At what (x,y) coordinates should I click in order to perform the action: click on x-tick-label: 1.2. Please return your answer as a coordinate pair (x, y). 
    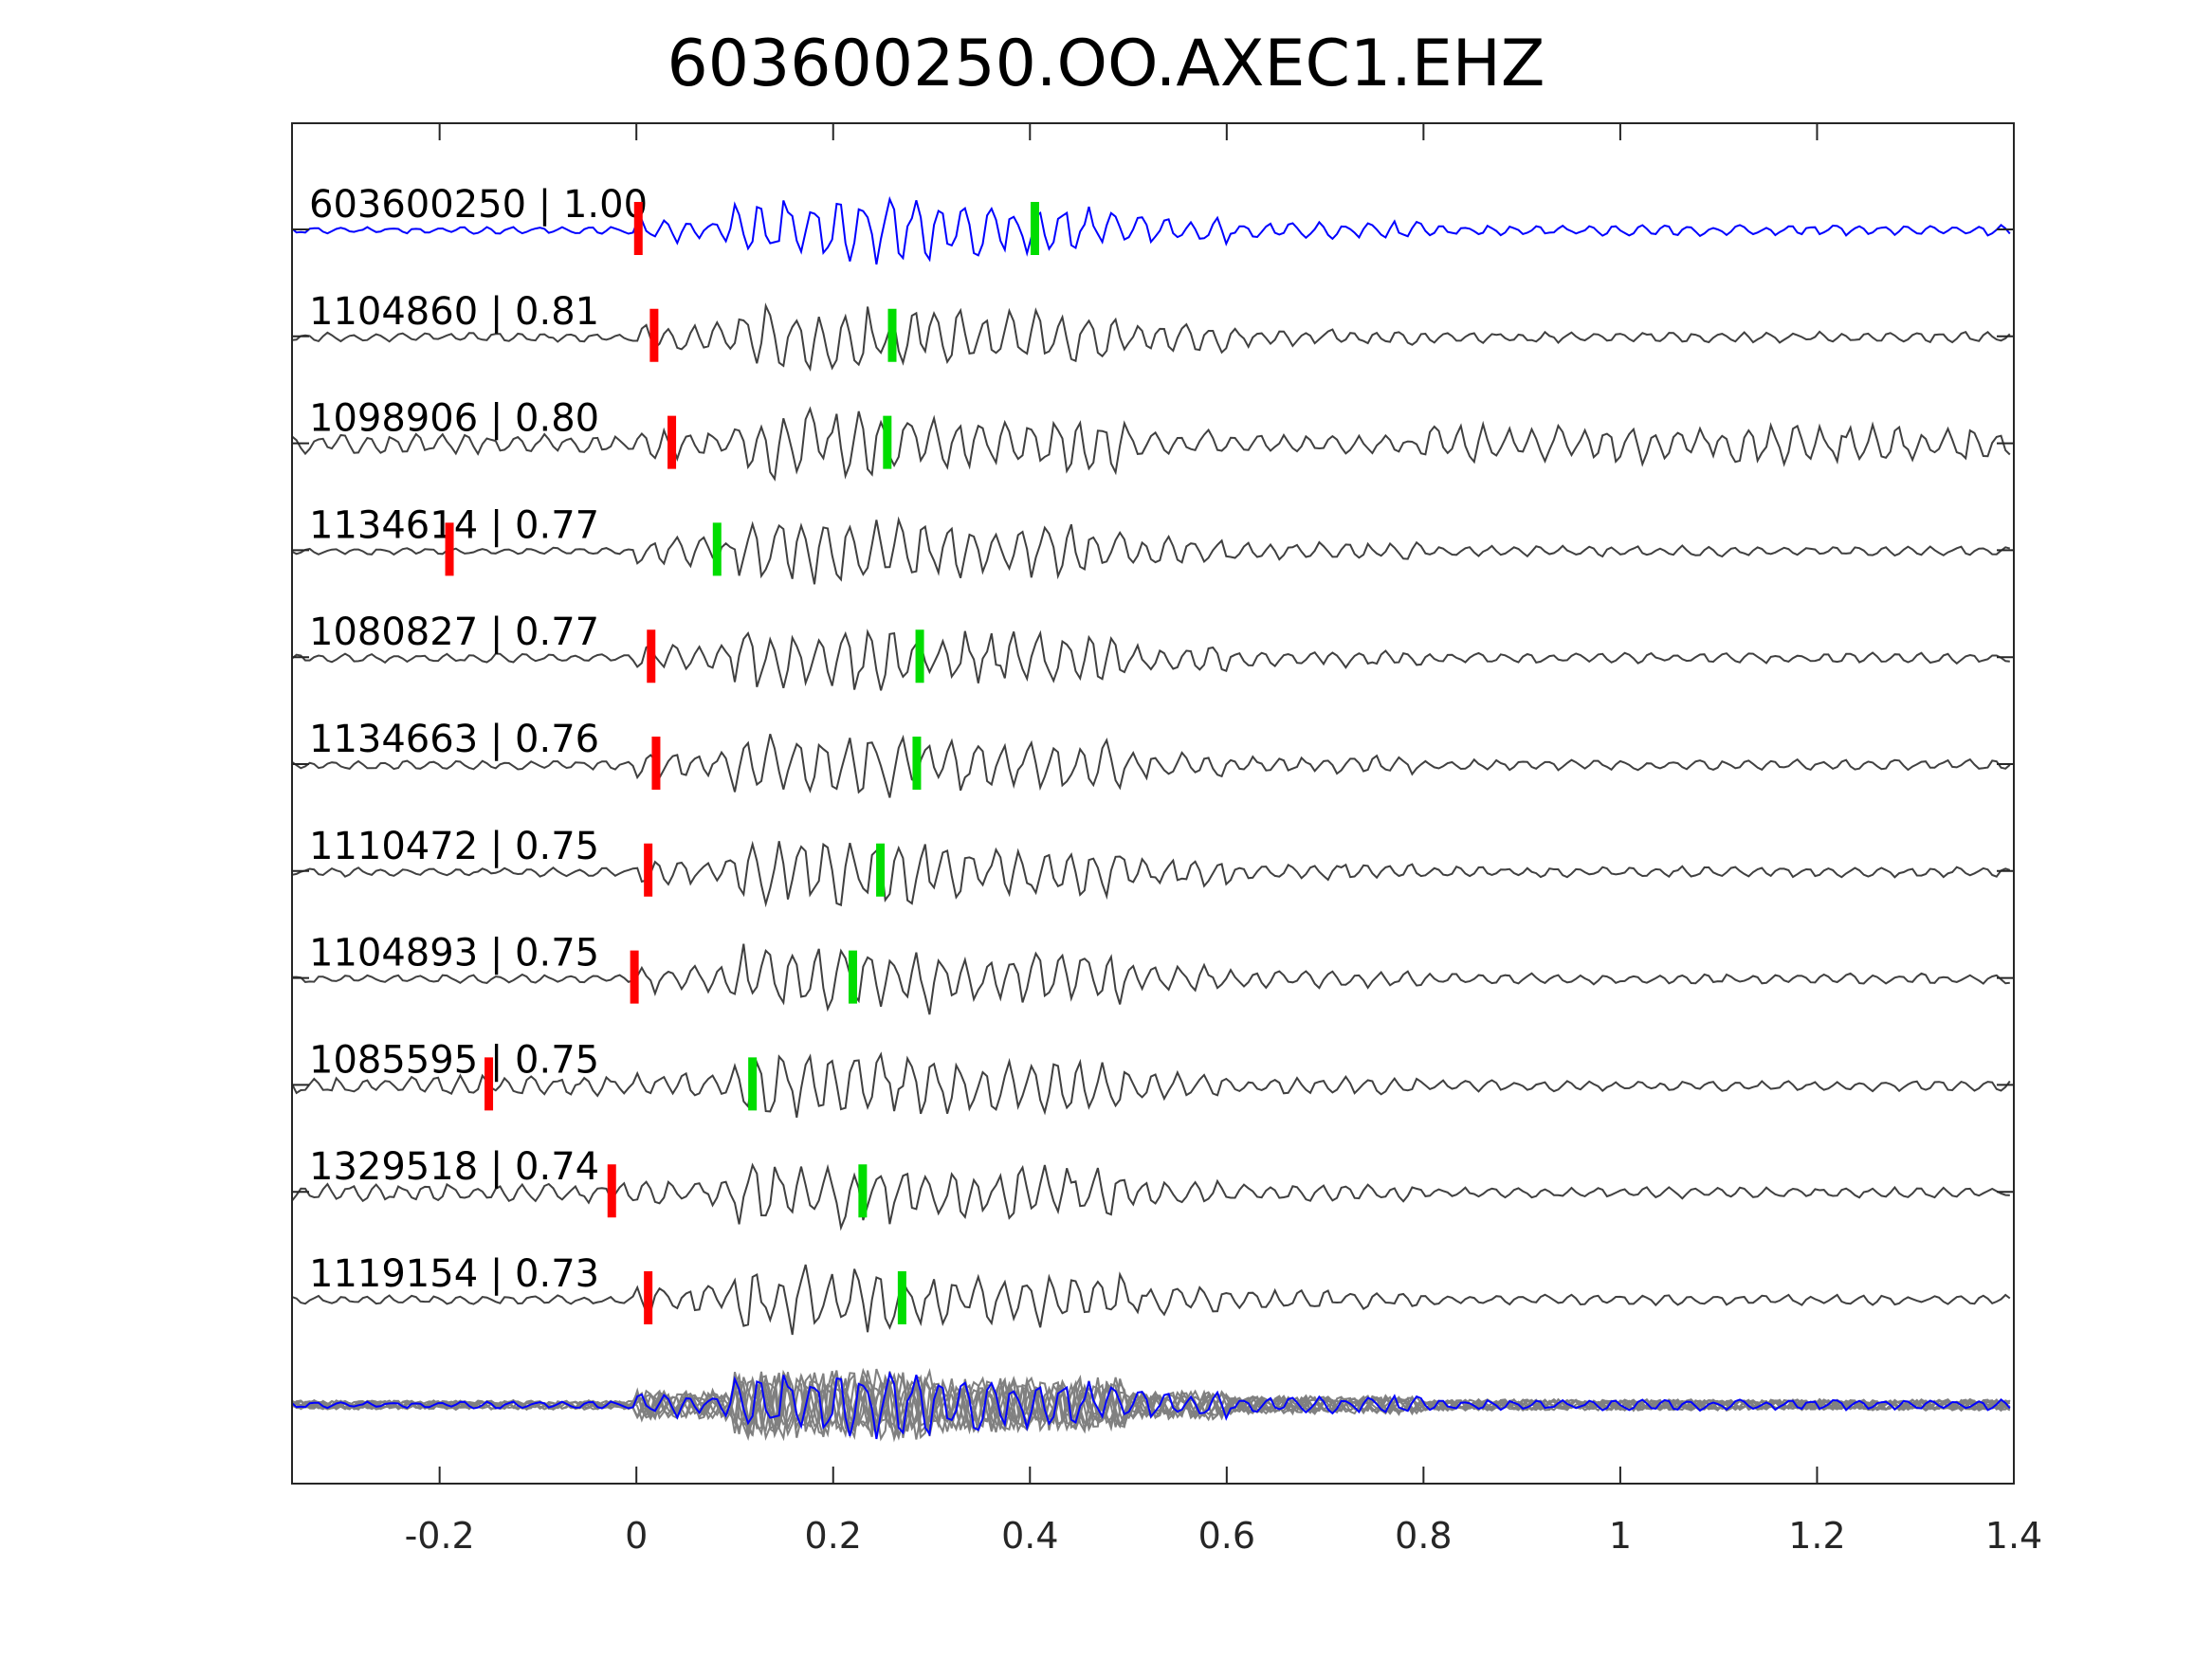
    Looking at the image, I should click on (1816, 1536).